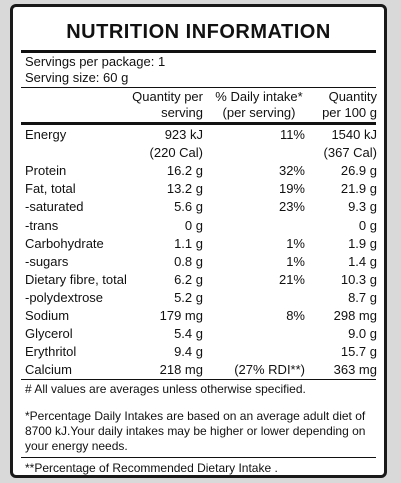 The image size is (401, 483). What do you see at coordinates (198, 379) in the screenshot?
I see `table-bottom-divider` at bounding box center [198, 379].